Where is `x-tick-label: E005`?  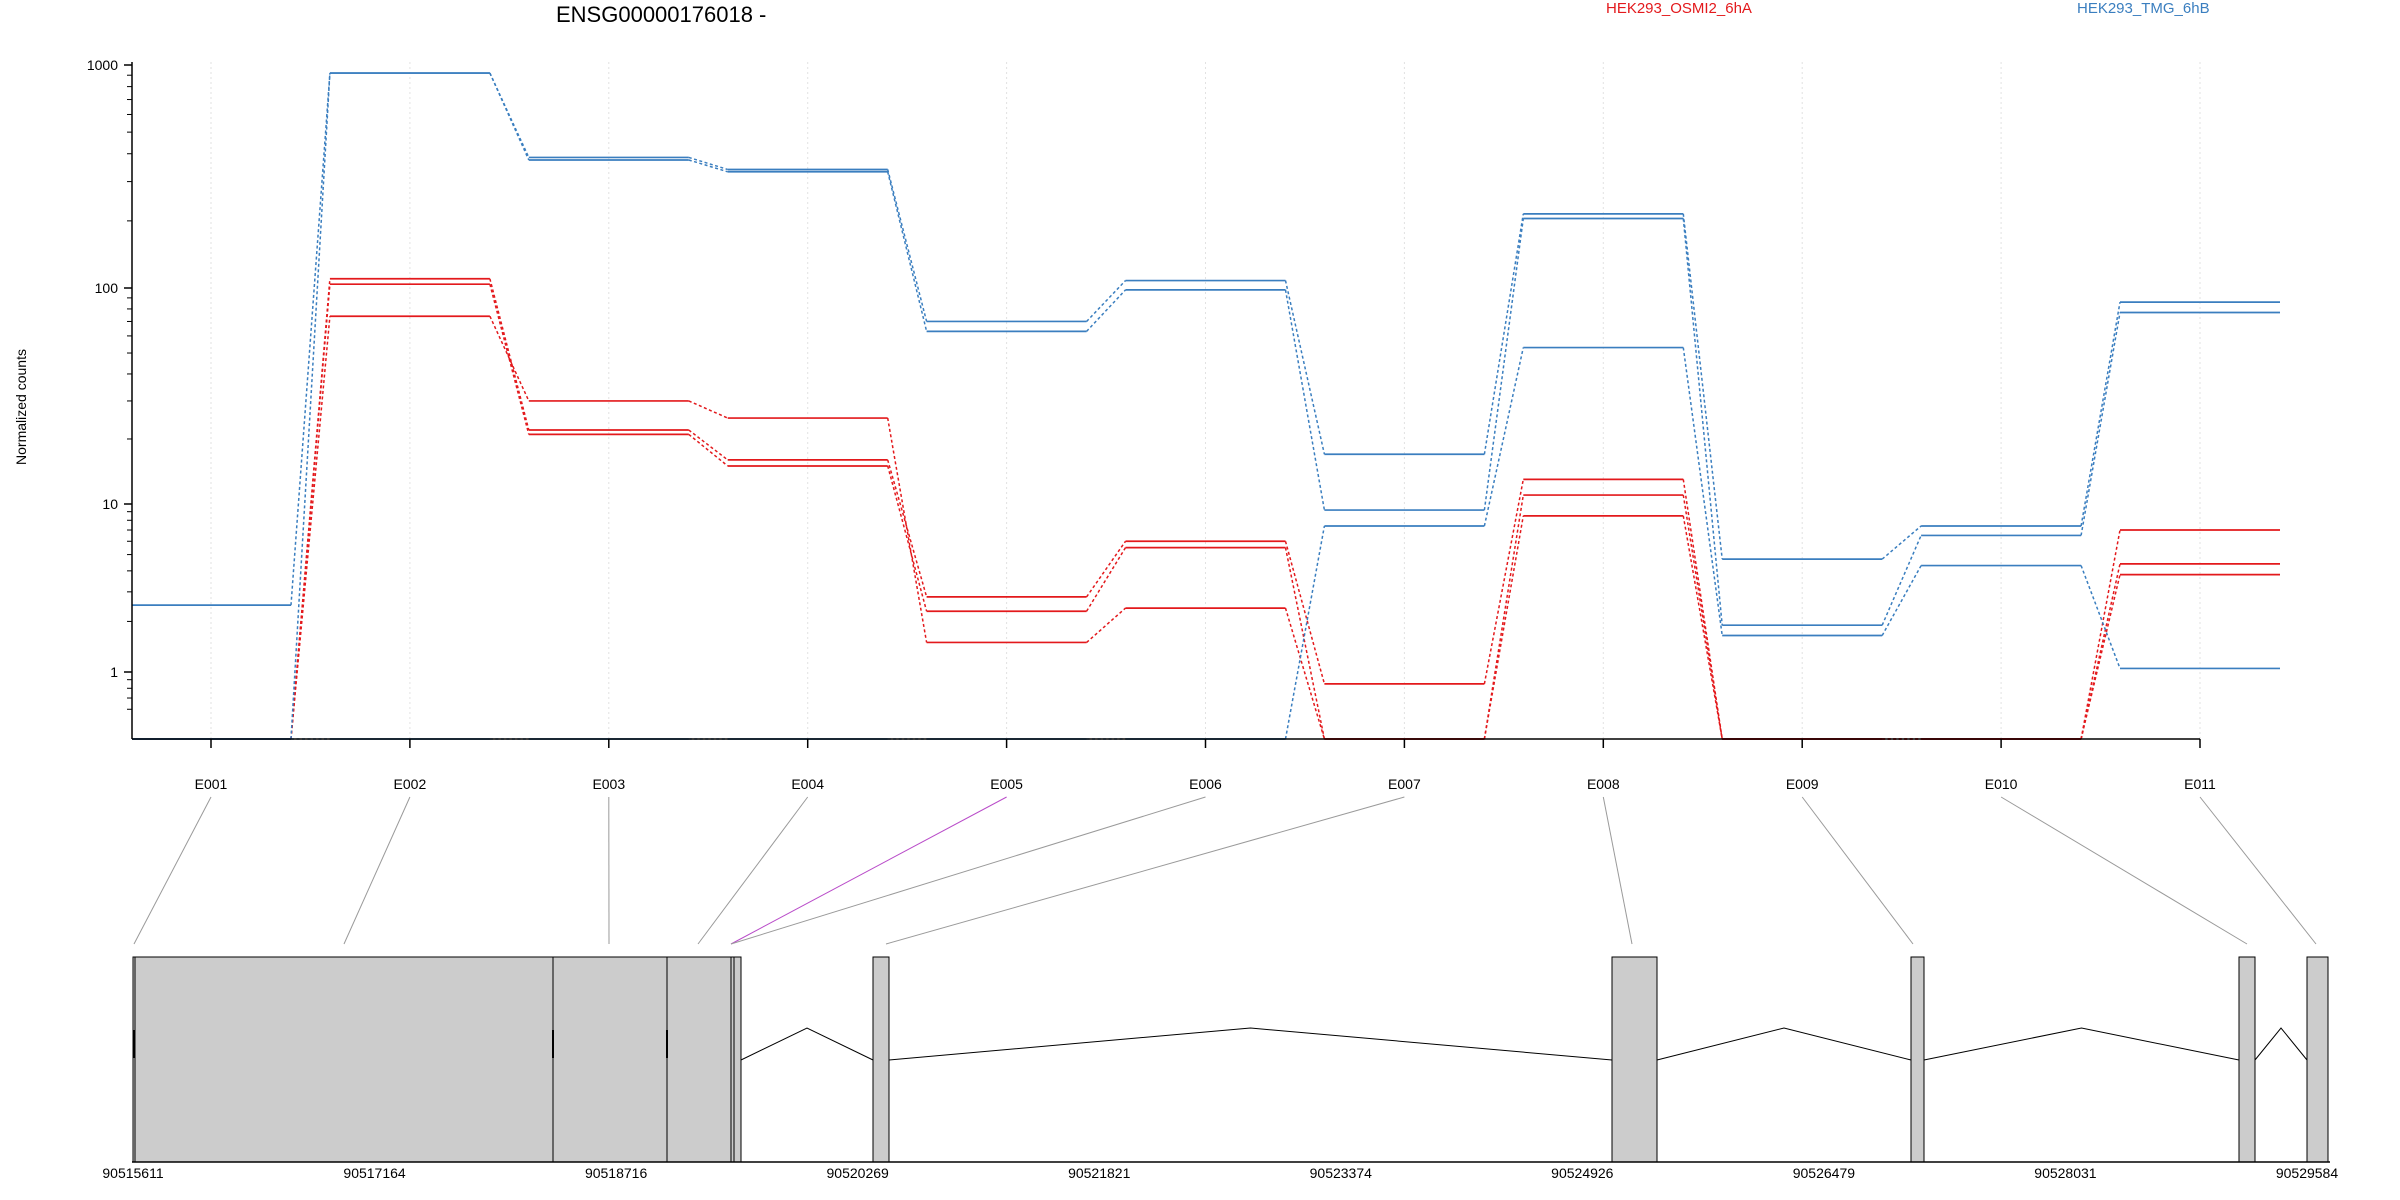 x-tick-label: E005 is located at coordinates (1006, 784).